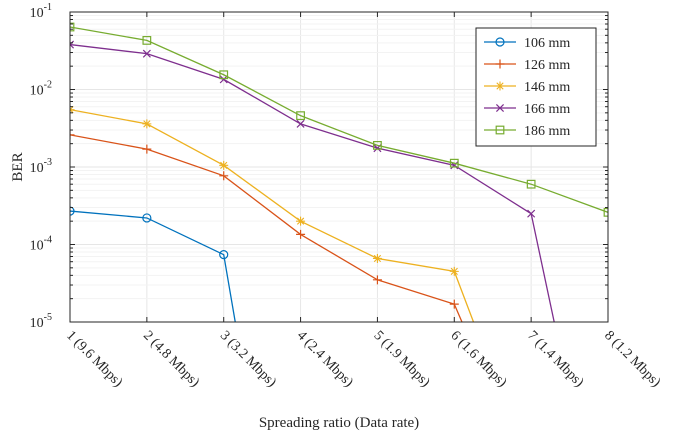  I want to click on legend: 106 mm 126 mm 146 mm 166 mm 186 mm, so click(536, 87).